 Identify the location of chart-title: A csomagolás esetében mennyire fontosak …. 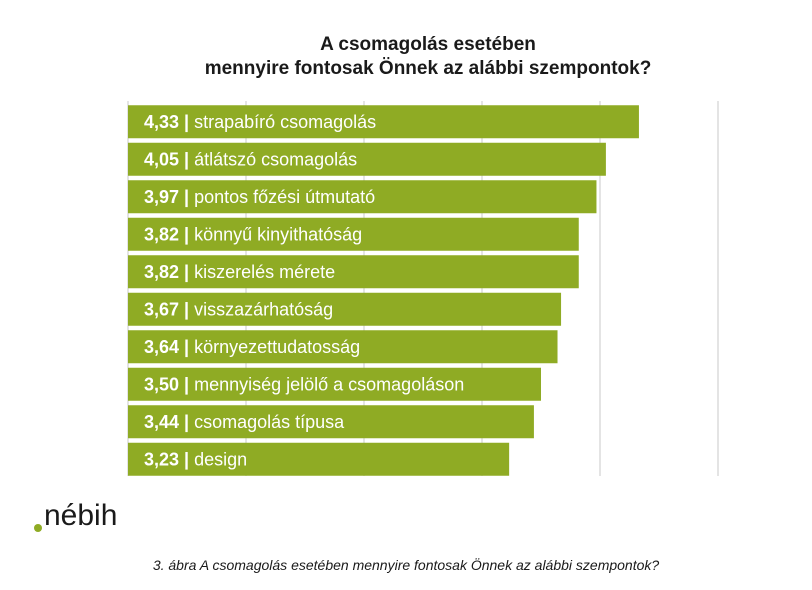
(428, 57).